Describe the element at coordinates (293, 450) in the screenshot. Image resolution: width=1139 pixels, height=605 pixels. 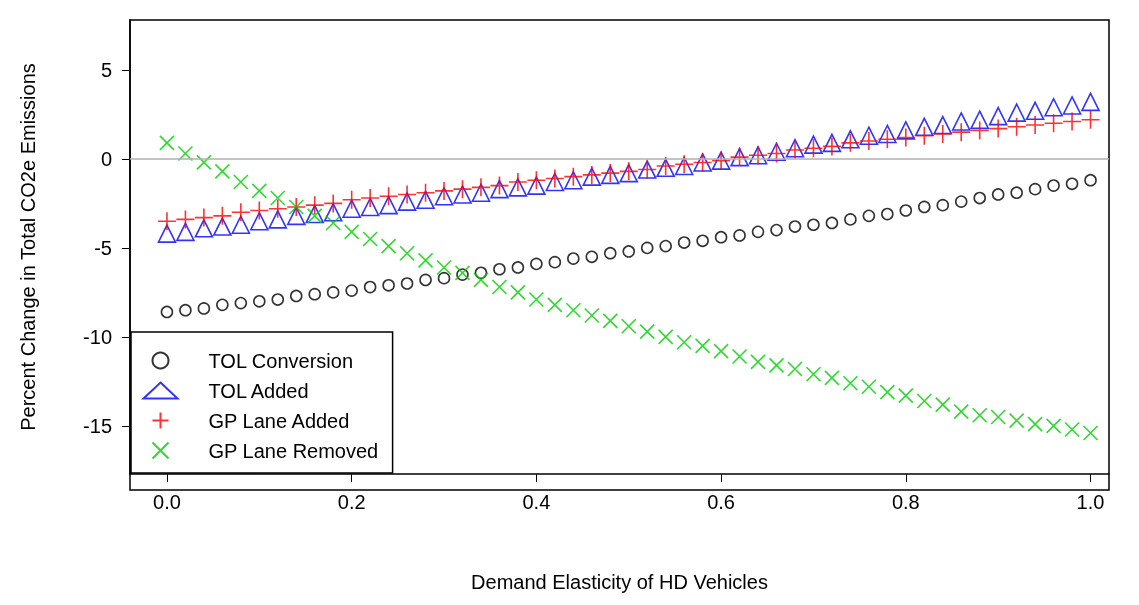
I see `legend-label: GP Lane Removed` at that location.